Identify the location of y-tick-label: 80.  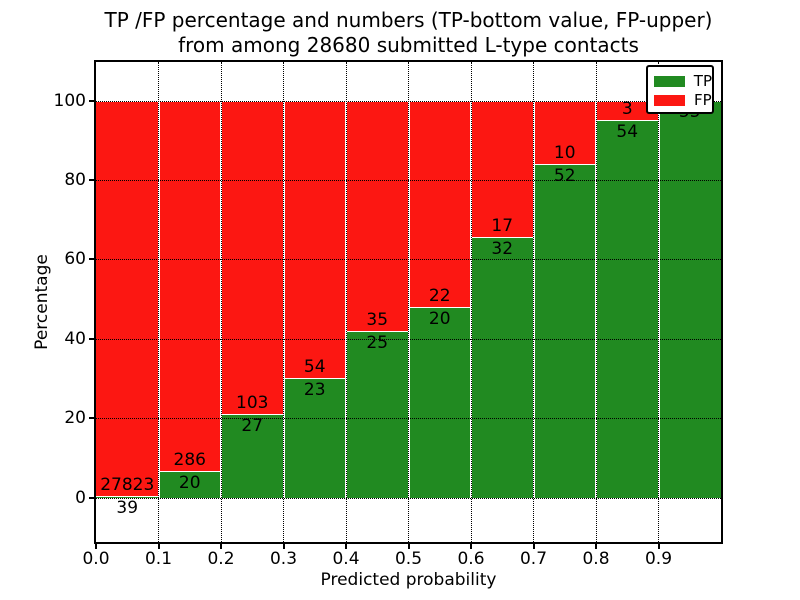
(75, 179).